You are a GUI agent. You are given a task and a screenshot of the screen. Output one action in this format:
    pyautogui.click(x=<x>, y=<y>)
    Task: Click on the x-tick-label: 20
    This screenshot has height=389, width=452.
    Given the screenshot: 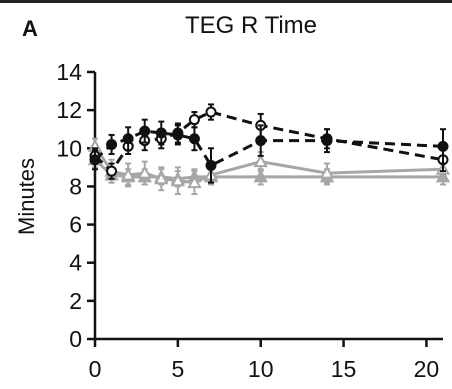 What is the action you would take?
    pyautogui.click(x=427, y=369)
    